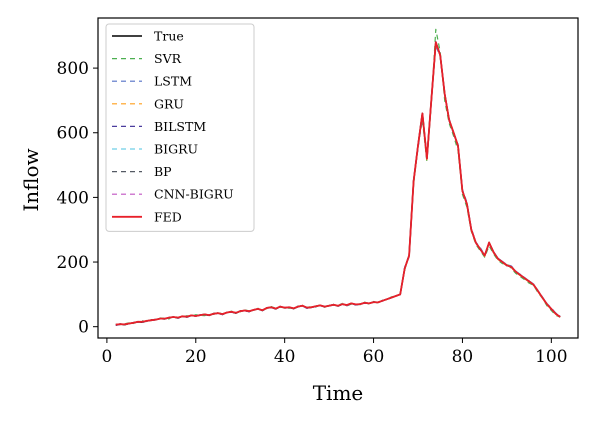  What do you see at coordinates (338, 393) in the screenshot?
I see `x-axis-label: Time` at bounding box center [338, 393].